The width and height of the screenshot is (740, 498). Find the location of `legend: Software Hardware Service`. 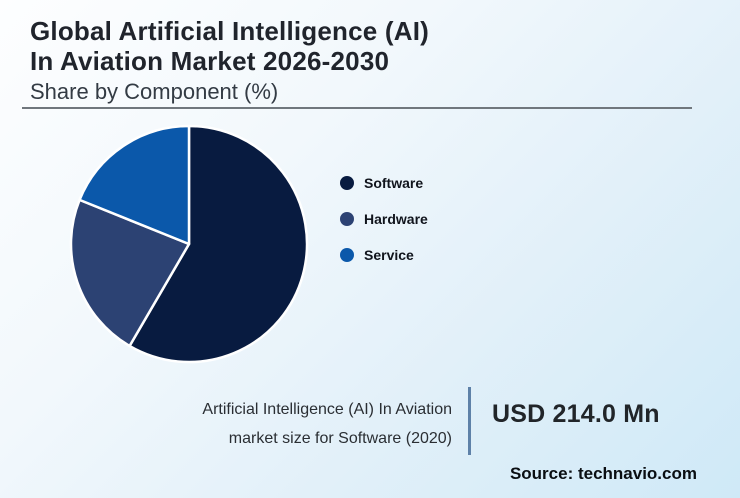

legend: Software Hardware Service is located at coordinates (384, 219).